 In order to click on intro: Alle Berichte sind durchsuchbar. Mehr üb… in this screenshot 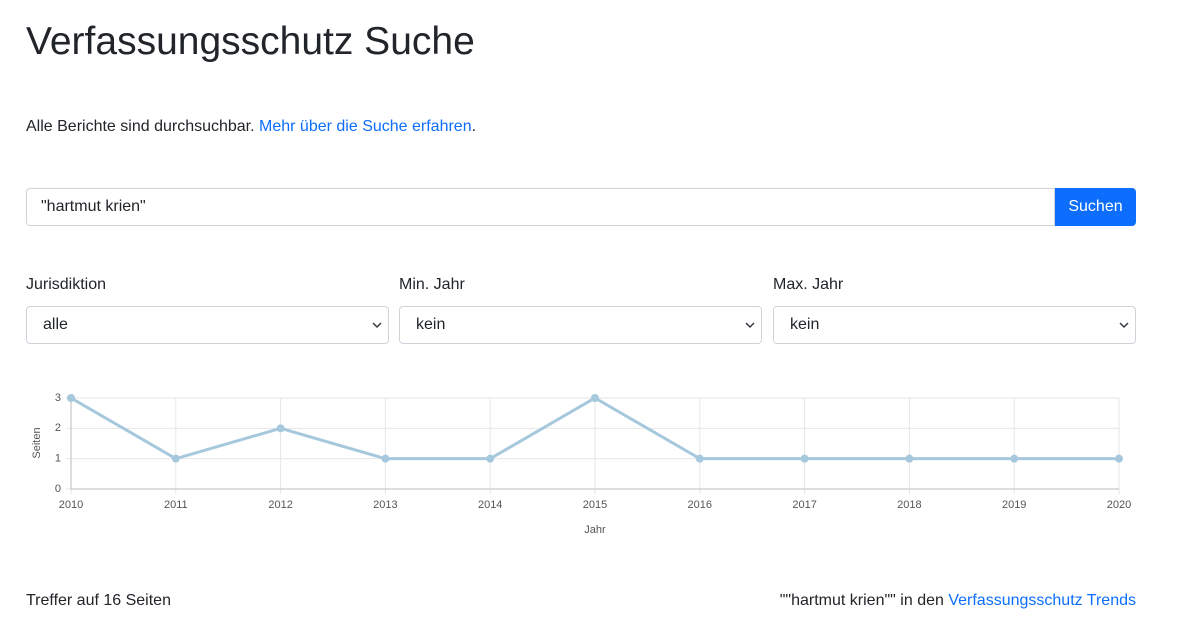, I will do `click(251, 127)`.